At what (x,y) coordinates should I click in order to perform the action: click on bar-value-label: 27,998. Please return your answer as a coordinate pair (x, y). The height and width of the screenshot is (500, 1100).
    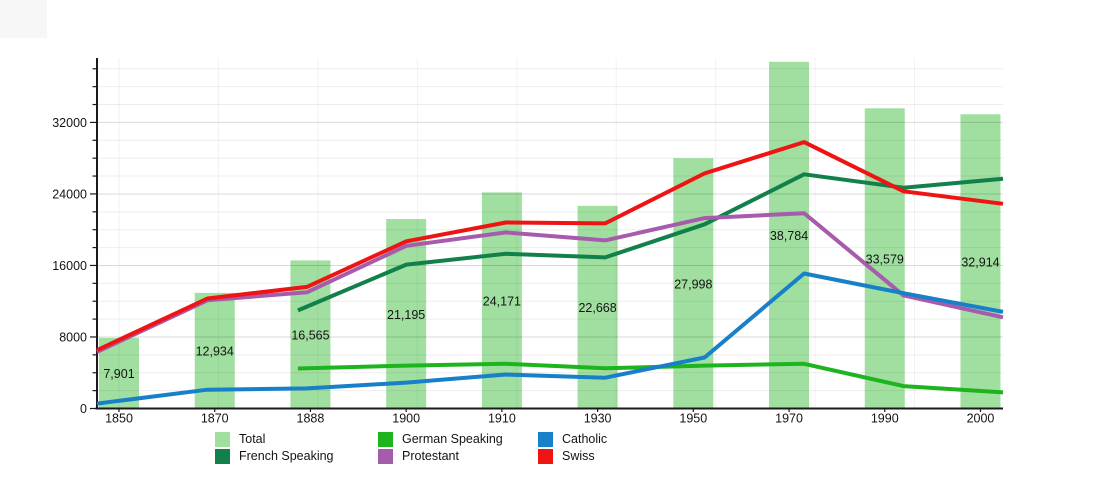
    Looking at the image, I should click on (693, 284).